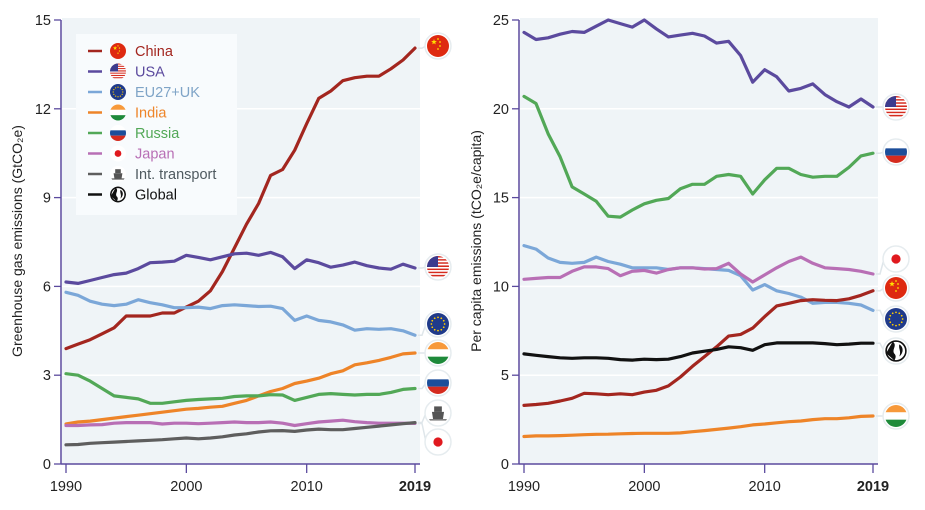  Describe the element at coordinates (501, 287) in the screenshot. I see `y-tick-label: 10` at that location.